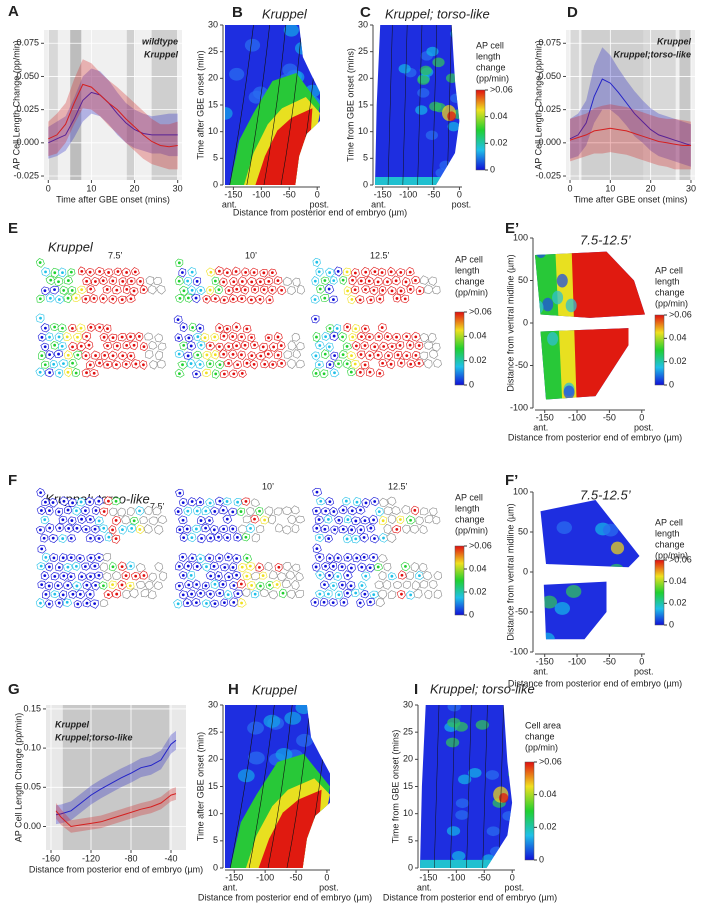  What do you see at coordinates (170, 858) in the screenshot?
I see `x-tick-label: -40` at bounding box center [170, 858].